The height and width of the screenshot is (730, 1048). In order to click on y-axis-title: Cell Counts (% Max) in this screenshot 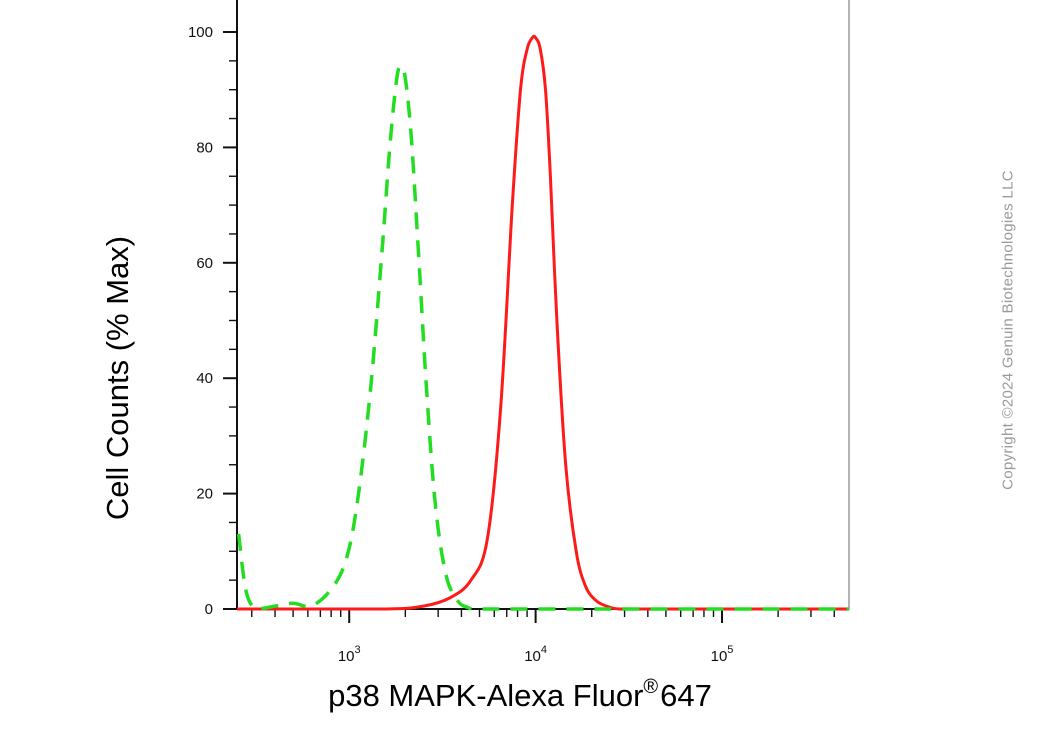, I will do `click(117, 378)`.